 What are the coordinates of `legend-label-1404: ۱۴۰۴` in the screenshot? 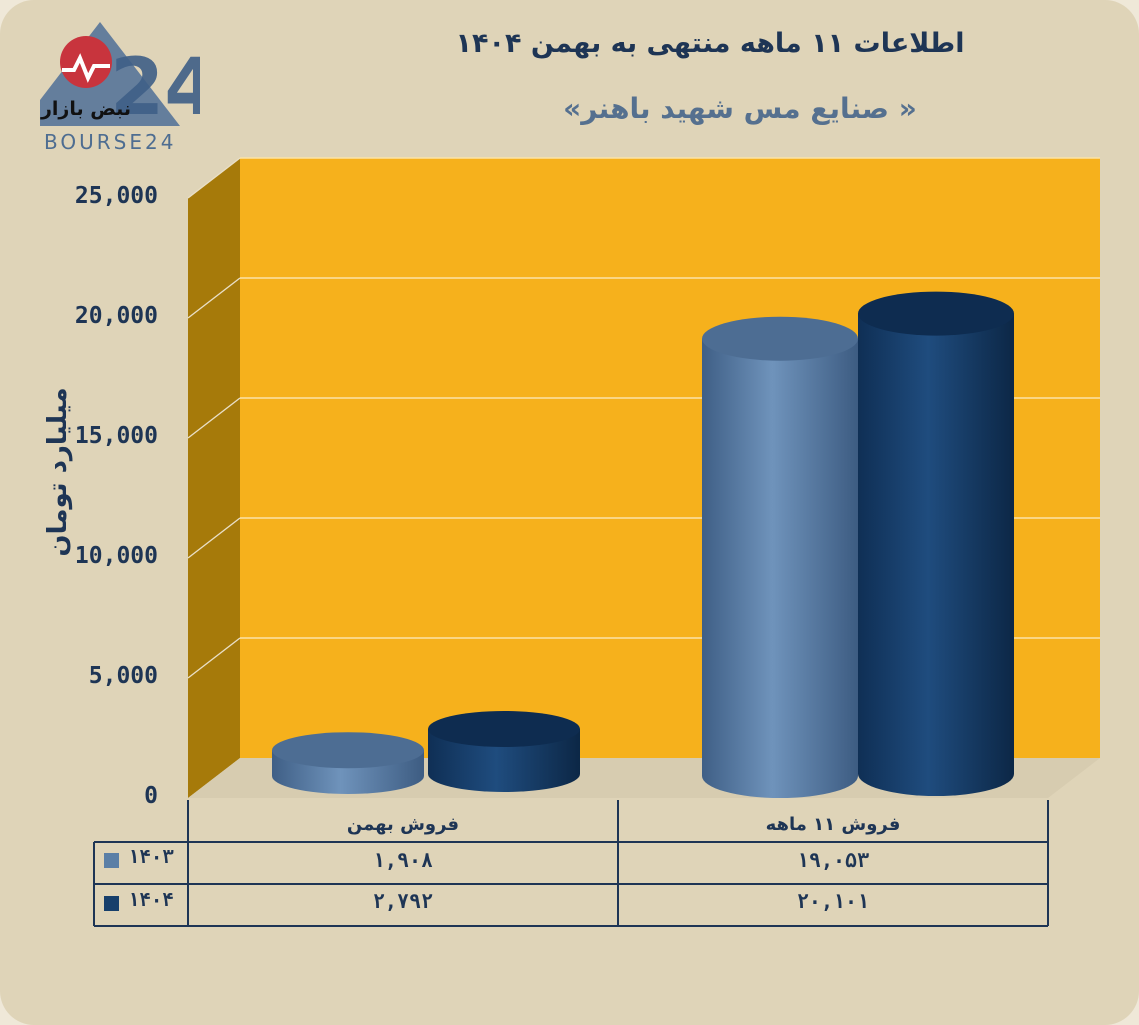 It's located at (151, 900).